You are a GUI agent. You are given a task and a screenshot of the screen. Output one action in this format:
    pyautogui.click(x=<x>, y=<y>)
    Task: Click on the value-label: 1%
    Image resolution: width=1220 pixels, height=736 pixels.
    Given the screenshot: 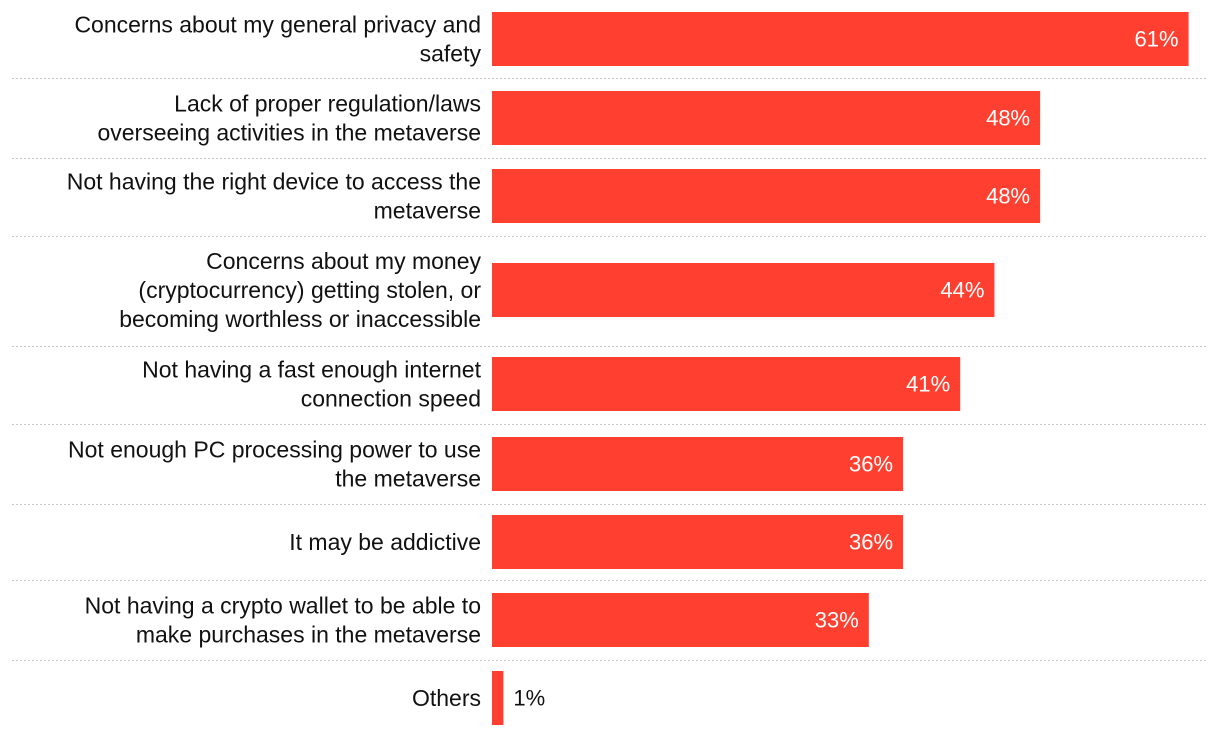 What is the action you would take?
    pyautogui.click(x=529, y=698)
    